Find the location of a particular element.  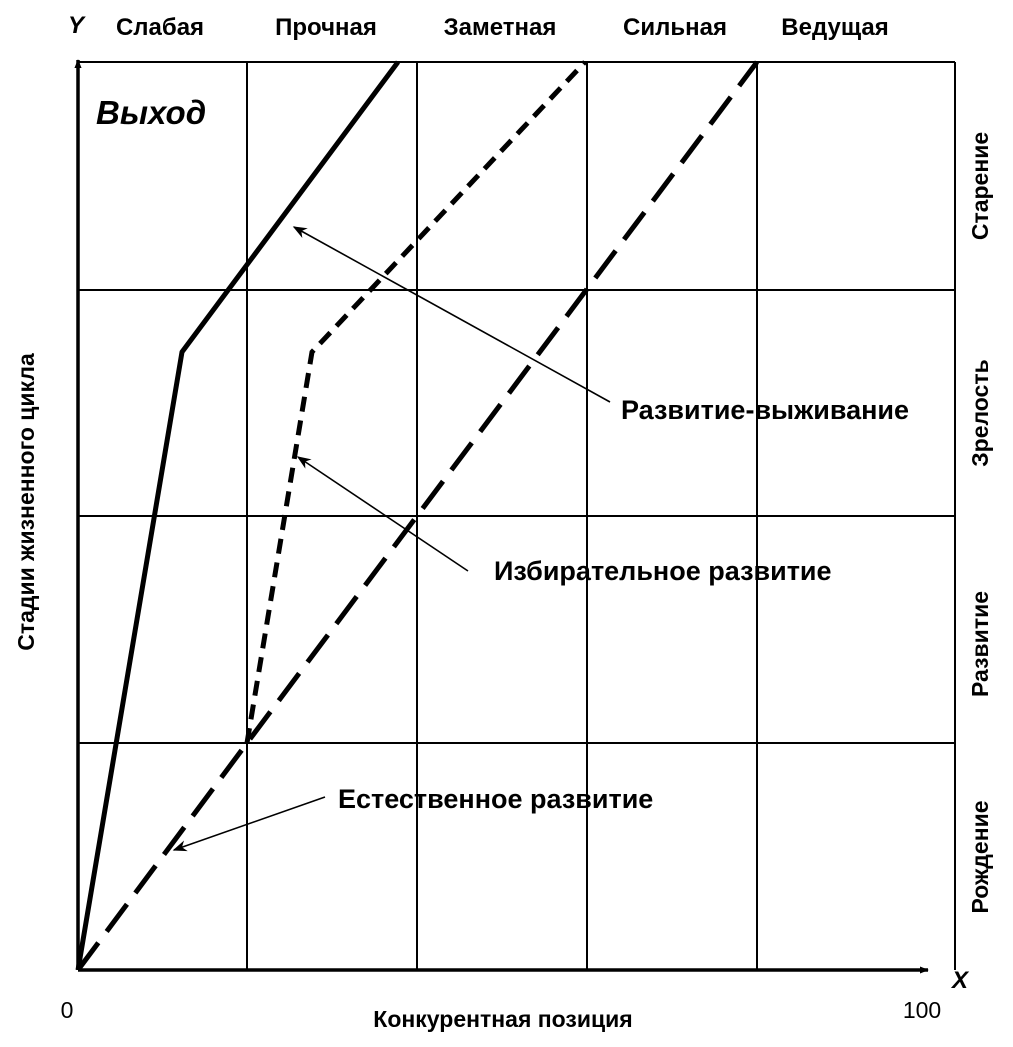

label-natural-development: Естественное развитие is located at coordinates (495, 799).